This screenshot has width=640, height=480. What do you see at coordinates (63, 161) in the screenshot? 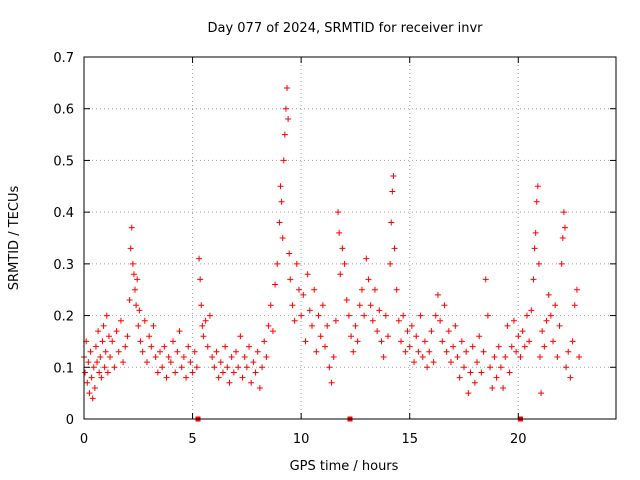
I see `y-tick-label: 0.5` at bounding box center [63, 161].